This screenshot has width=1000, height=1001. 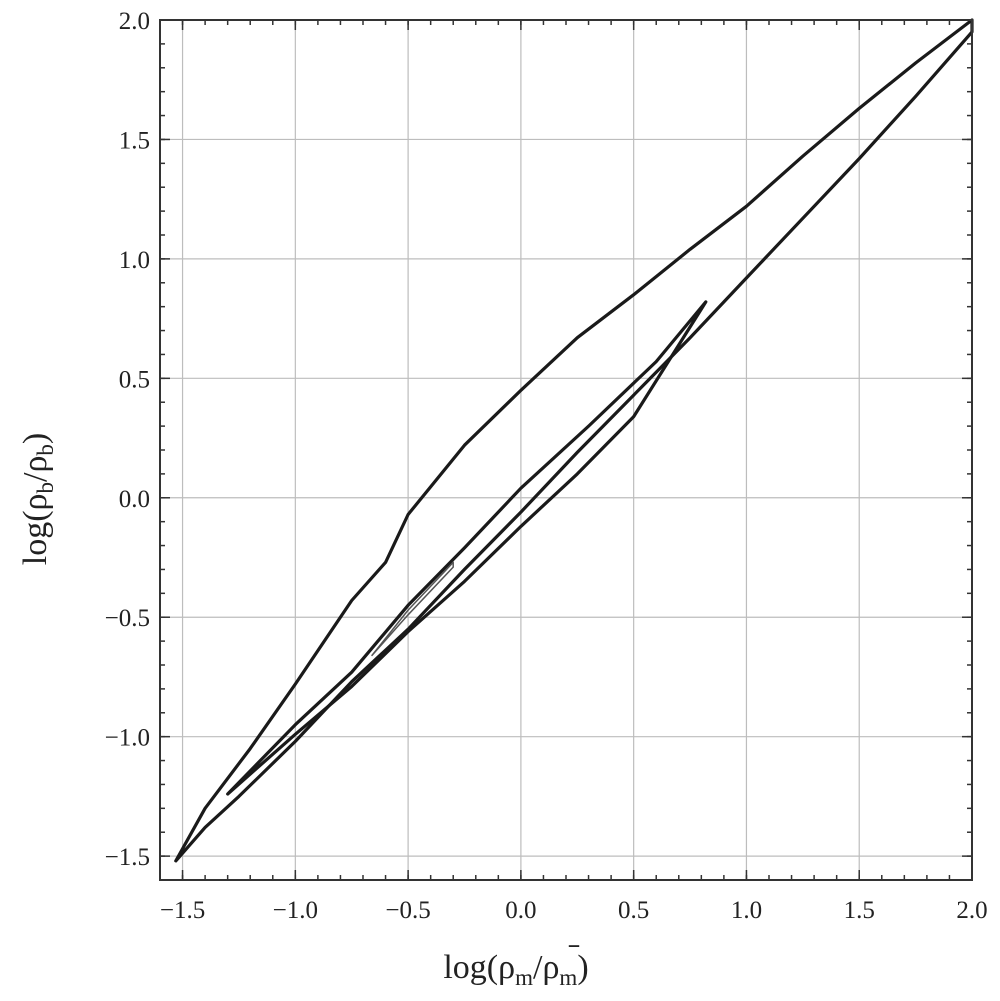 What do you see at coordinates (134, 21) in the screenshot?
I see `y-tick-label: 2.0` at bounding box center [134, 21].